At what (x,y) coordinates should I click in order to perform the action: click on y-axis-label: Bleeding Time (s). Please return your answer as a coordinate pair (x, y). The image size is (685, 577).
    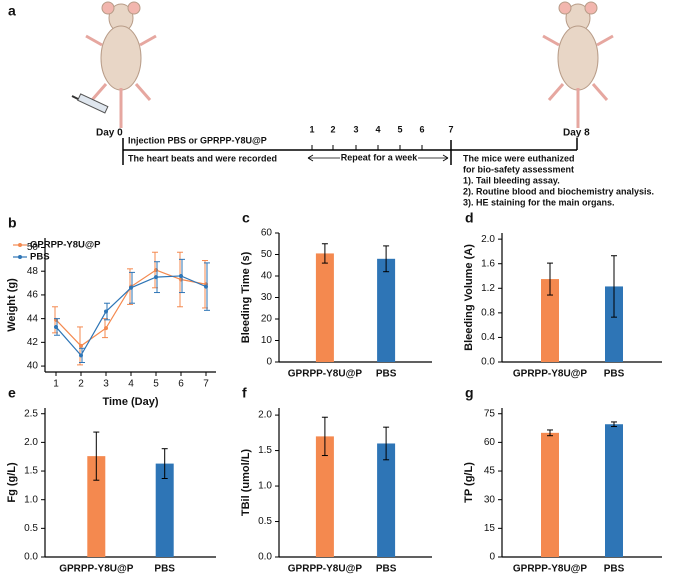
    Looking at the image, I should click on (246, 297).